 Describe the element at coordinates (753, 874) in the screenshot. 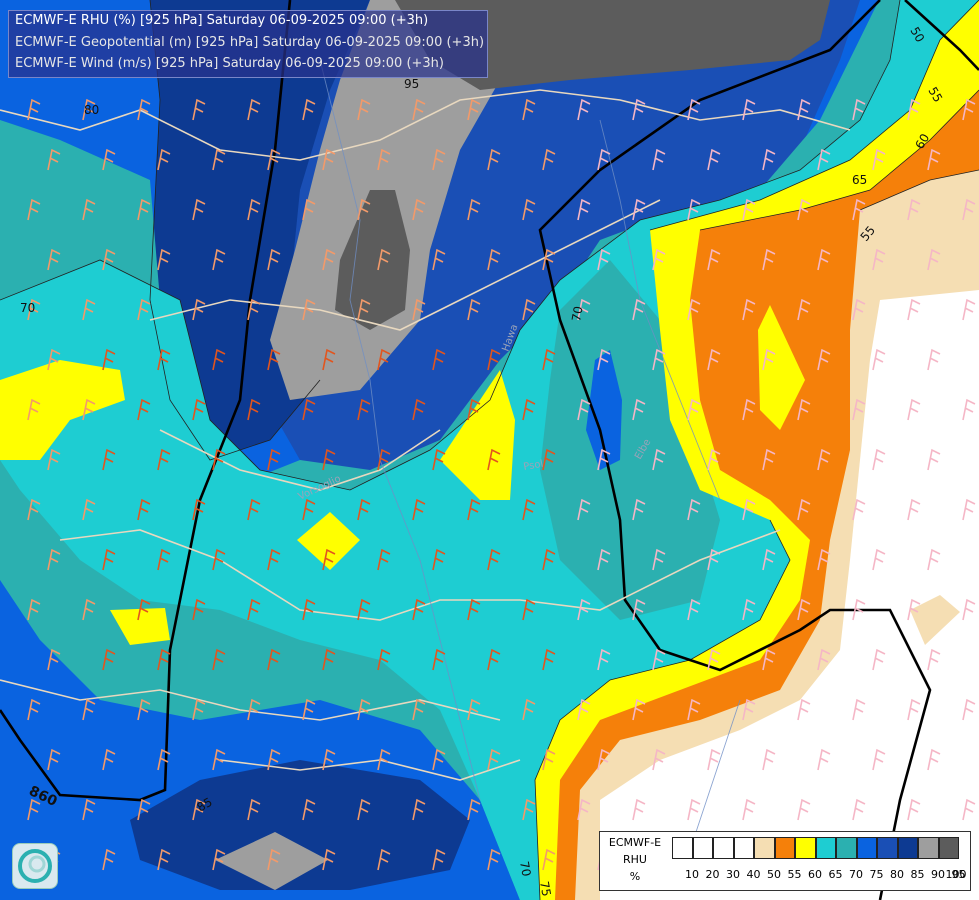

I see `legend-tick-label: 40` at that location.